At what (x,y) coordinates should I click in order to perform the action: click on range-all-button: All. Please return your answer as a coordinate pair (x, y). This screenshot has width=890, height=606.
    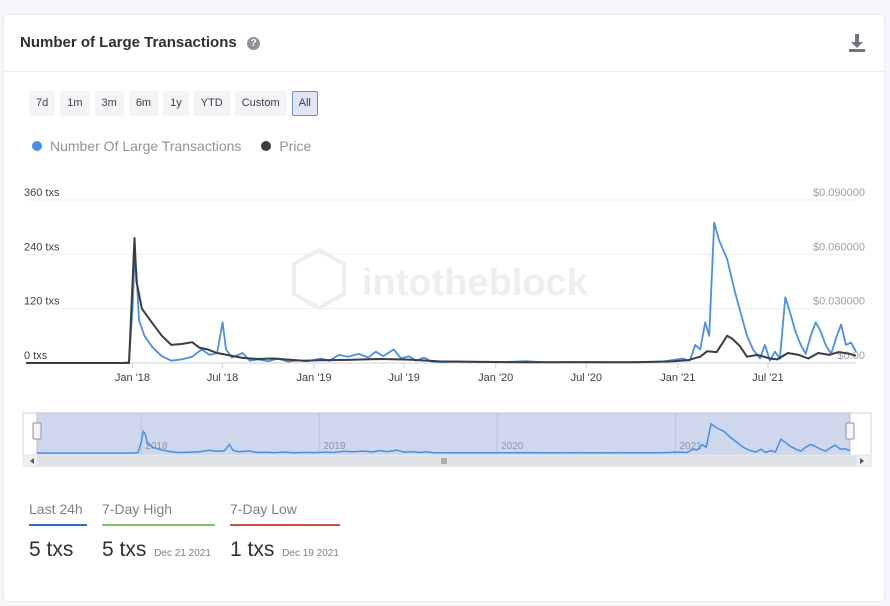
    Looking at the image, I should click on (304, 103).